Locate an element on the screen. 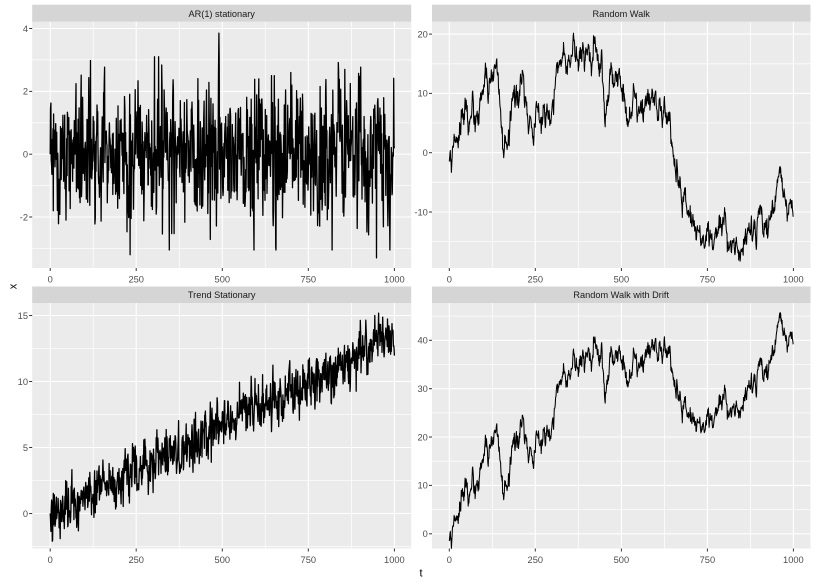 This screenshot has height=587, width=816. svg-text: 30 is located at coordinates (422, 389).